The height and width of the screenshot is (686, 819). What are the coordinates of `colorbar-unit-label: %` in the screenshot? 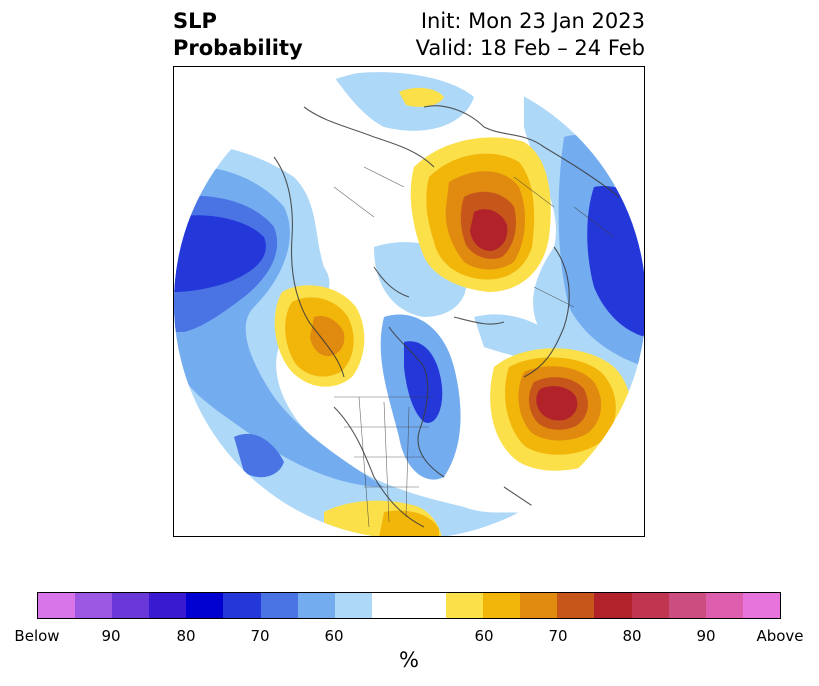 It's located at (409, 660).